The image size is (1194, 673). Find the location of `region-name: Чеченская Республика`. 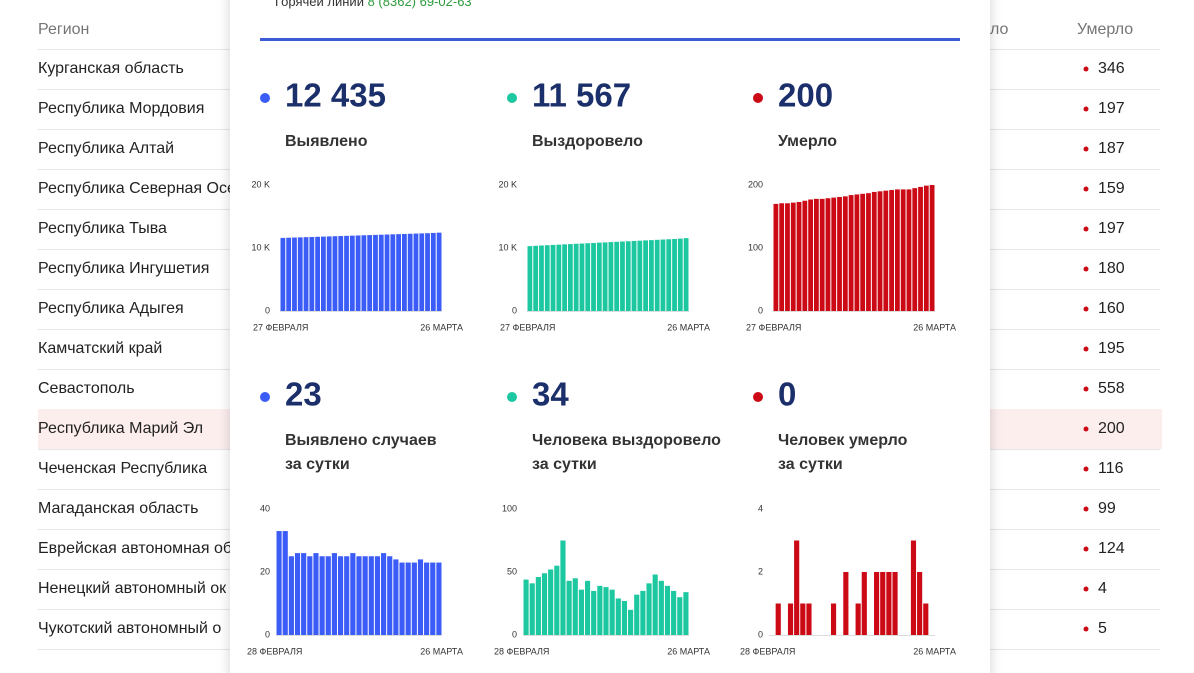

region-name: Чеченская Республика is located at coordinates (122, 468).